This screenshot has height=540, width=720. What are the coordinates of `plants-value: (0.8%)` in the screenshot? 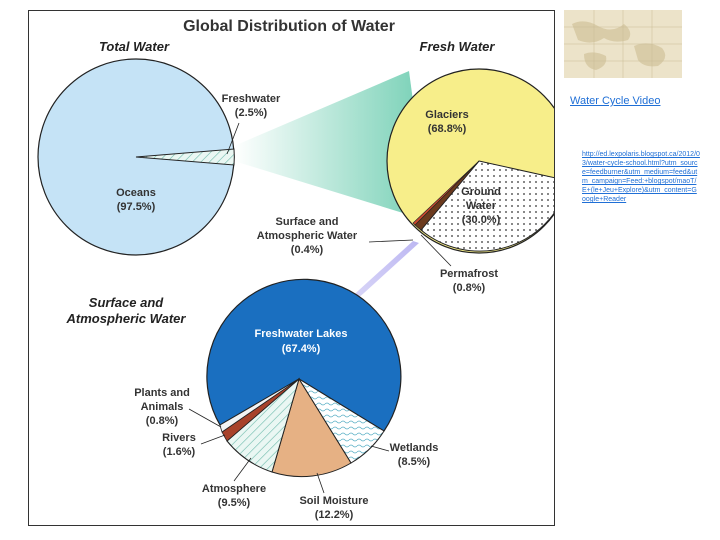 It's located at (162, 421).